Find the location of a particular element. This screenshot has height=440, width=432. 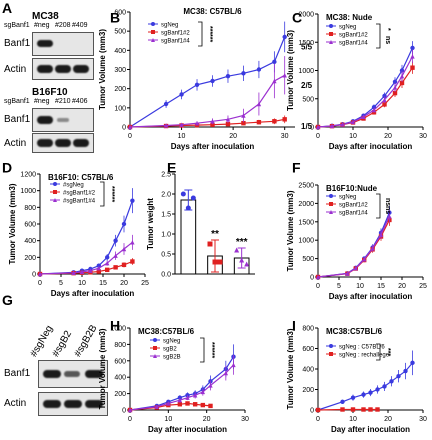

significance-stars: * is located at coordinates (387, 29).